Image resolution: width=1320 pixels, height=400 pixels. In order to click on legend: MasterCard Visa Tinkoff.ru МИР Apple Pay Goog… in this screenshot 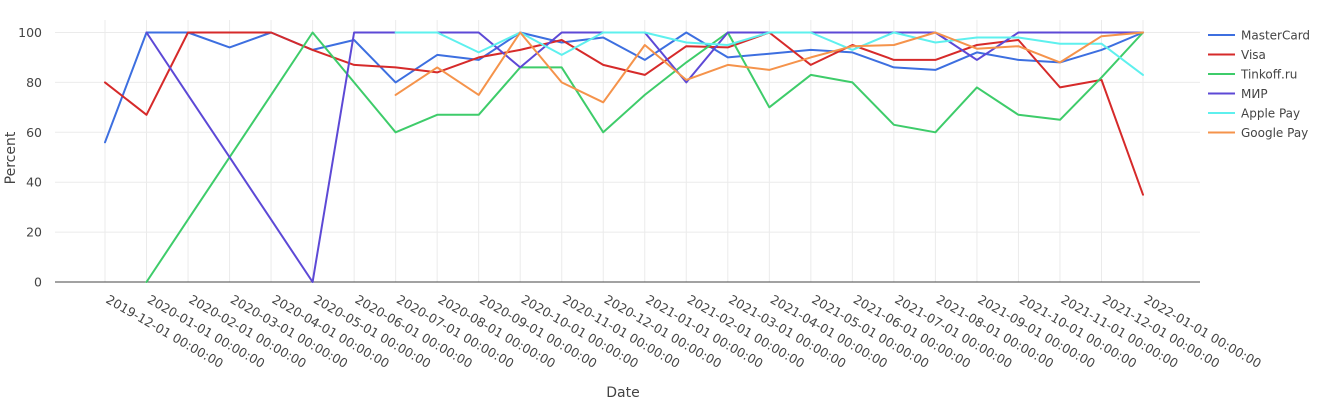, I will do `click(1259, 84)`.